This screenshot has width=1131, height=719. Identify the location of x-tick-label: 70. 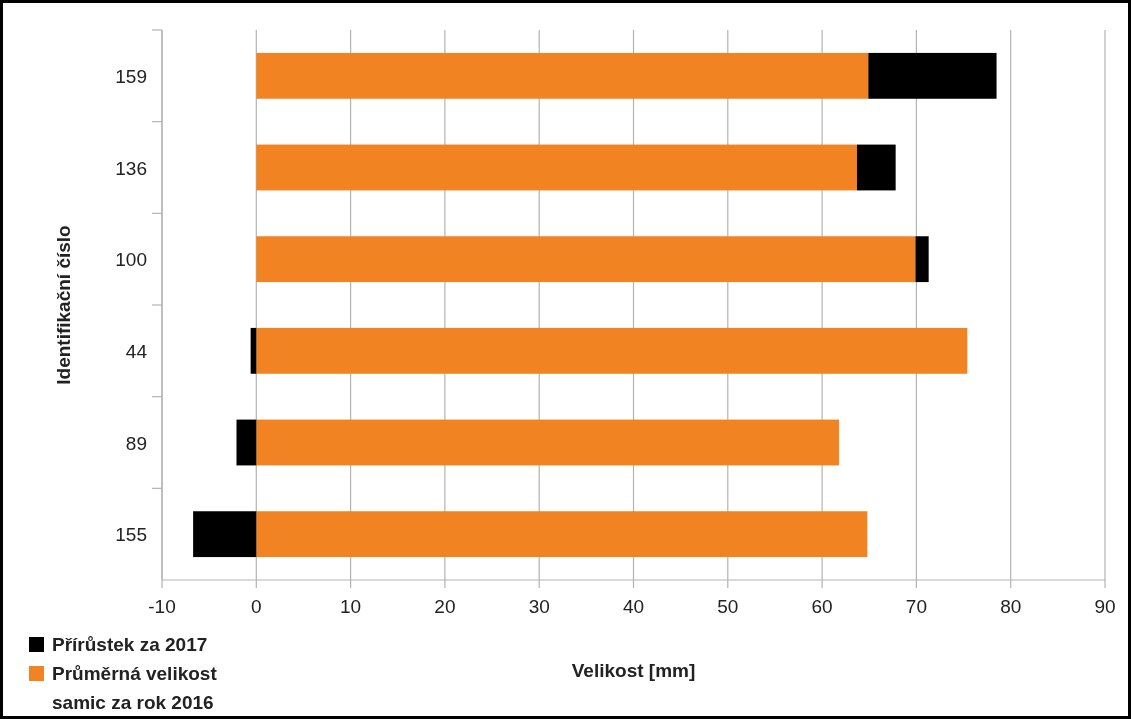
(916, 606).